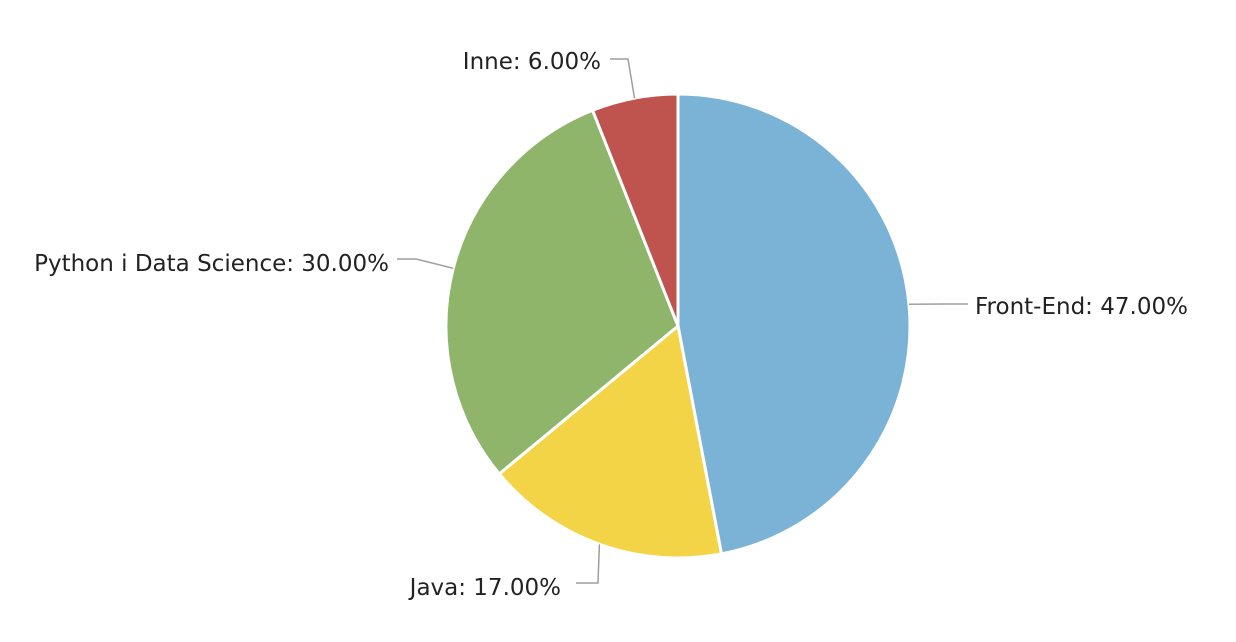 The image size is (1236, 642). Describe the element at coordinates (1081, 307) in the screenshot. I see `slice-label-front-end: Front-End: 47.00%` at that location.